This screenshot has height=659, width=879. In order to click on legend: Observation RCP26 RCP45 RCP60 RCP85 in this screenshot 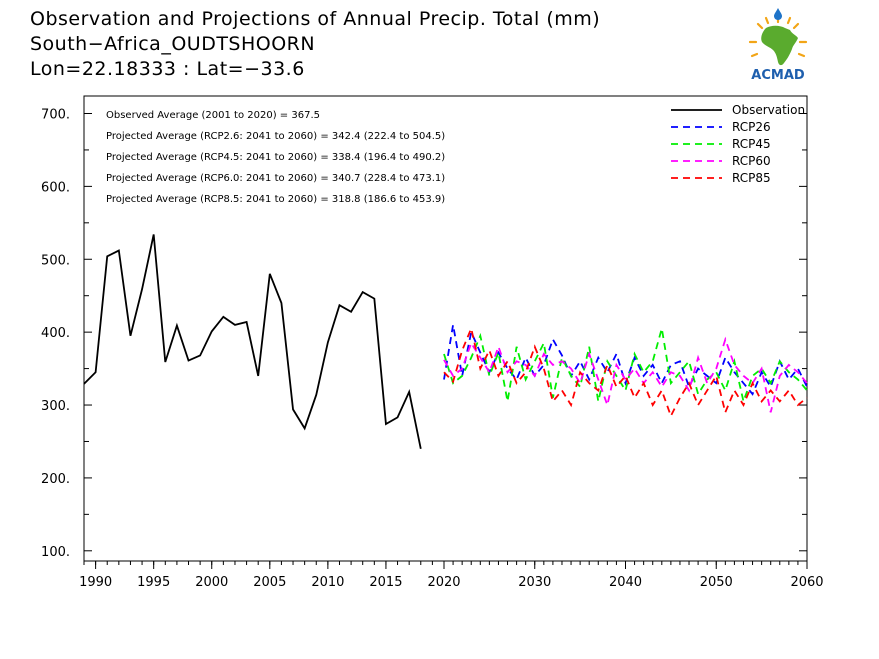, I will do `click(738, 144)`.